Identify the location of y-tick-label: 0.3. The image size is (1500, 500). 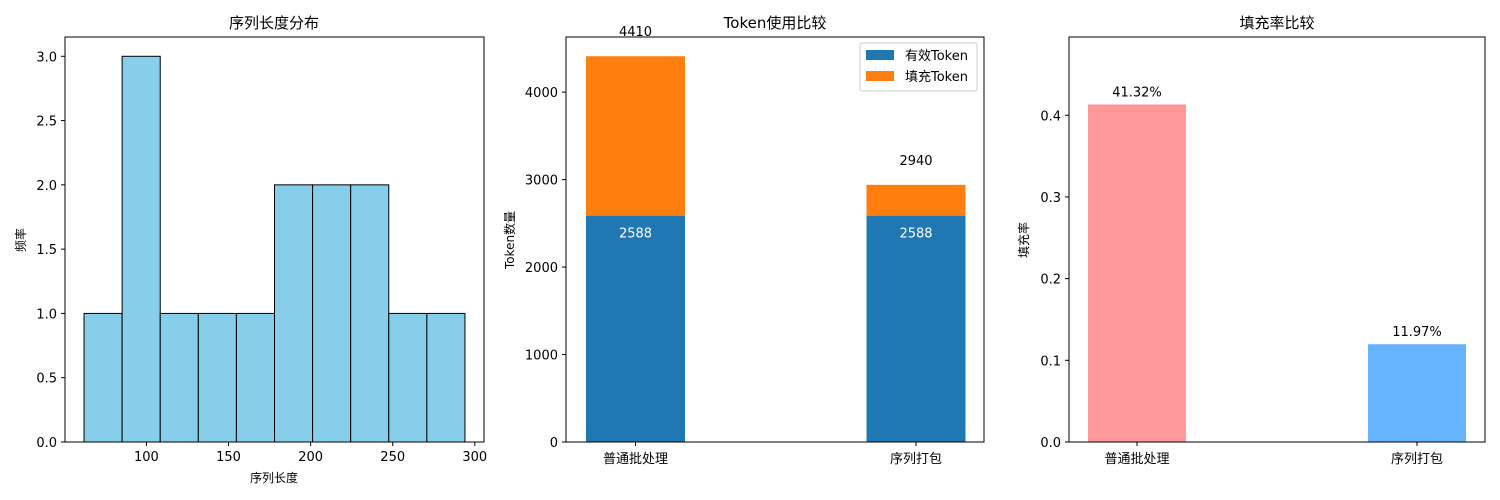
(1050, 198).